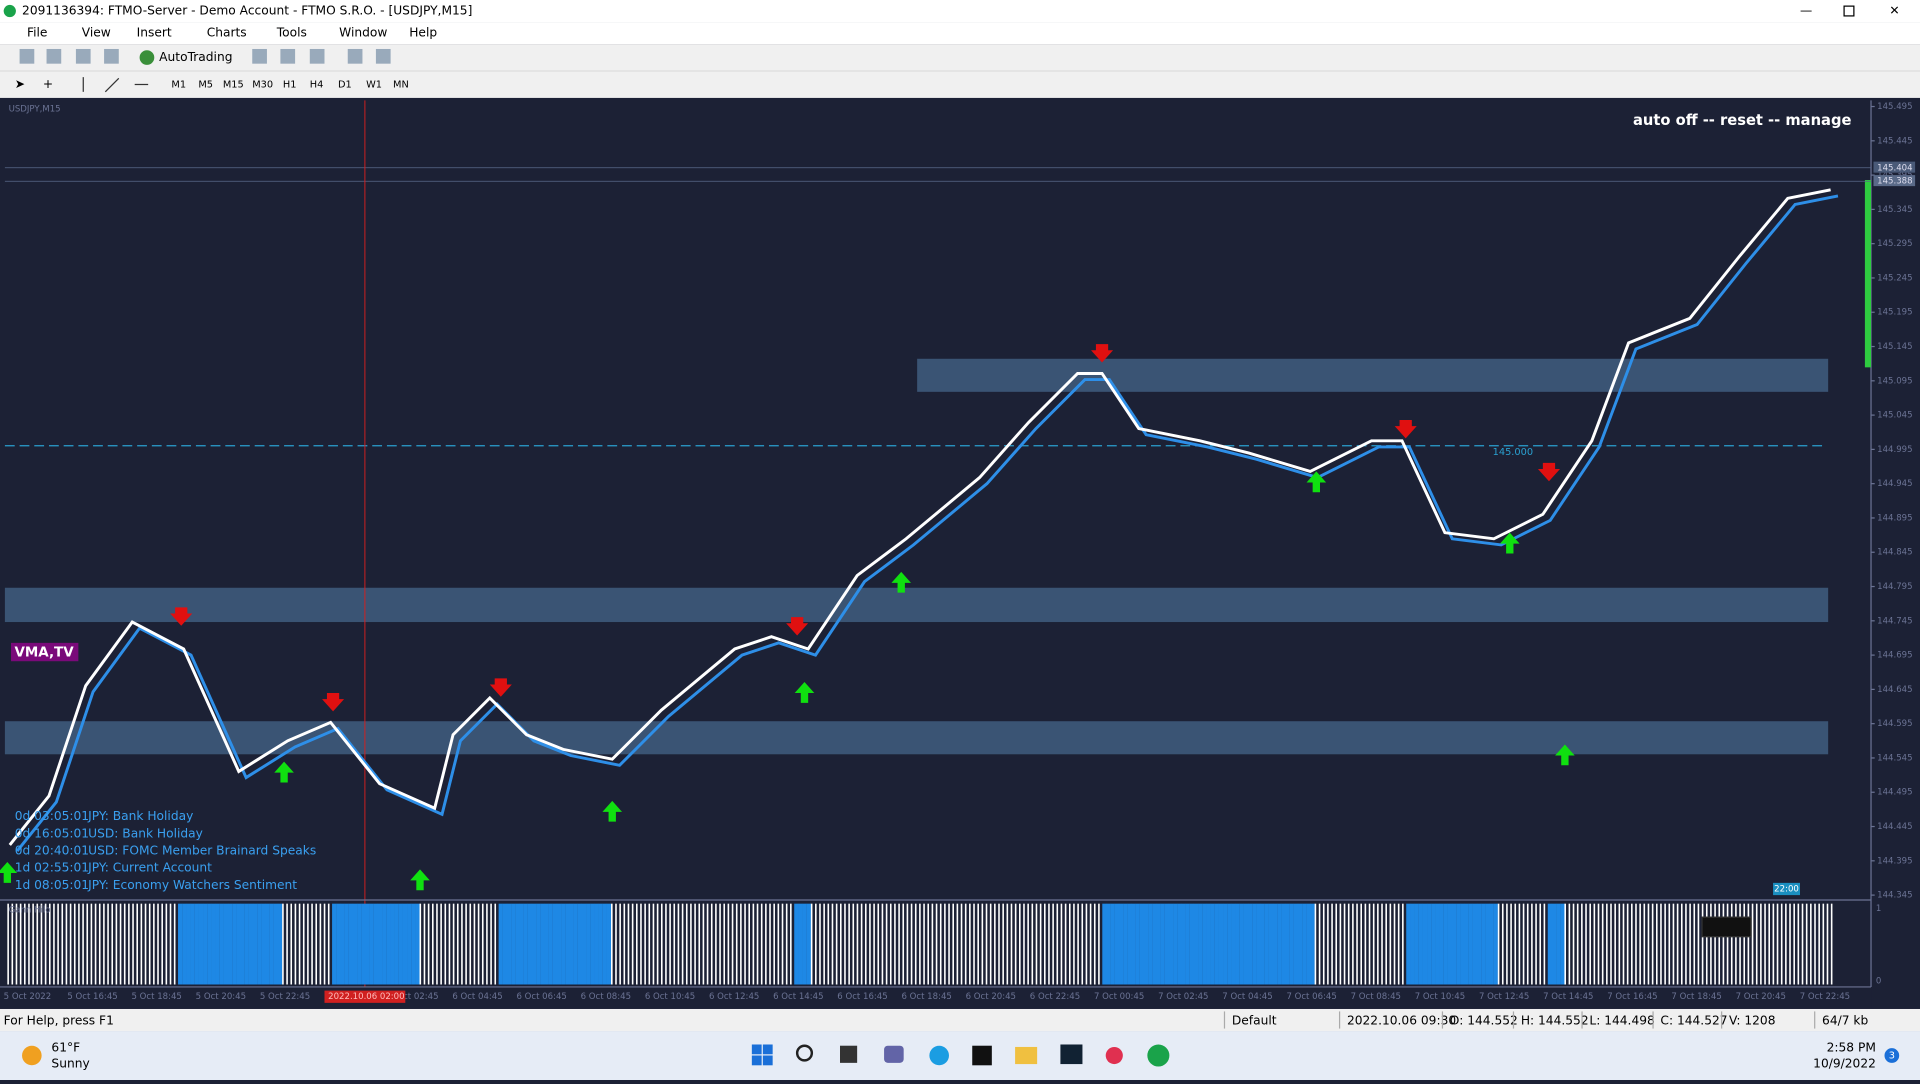 Image resolution: width=1920 pixels, height=1084 pixels. I want to click on time-label: 7 Oct 20:45, so click(1761, 997).